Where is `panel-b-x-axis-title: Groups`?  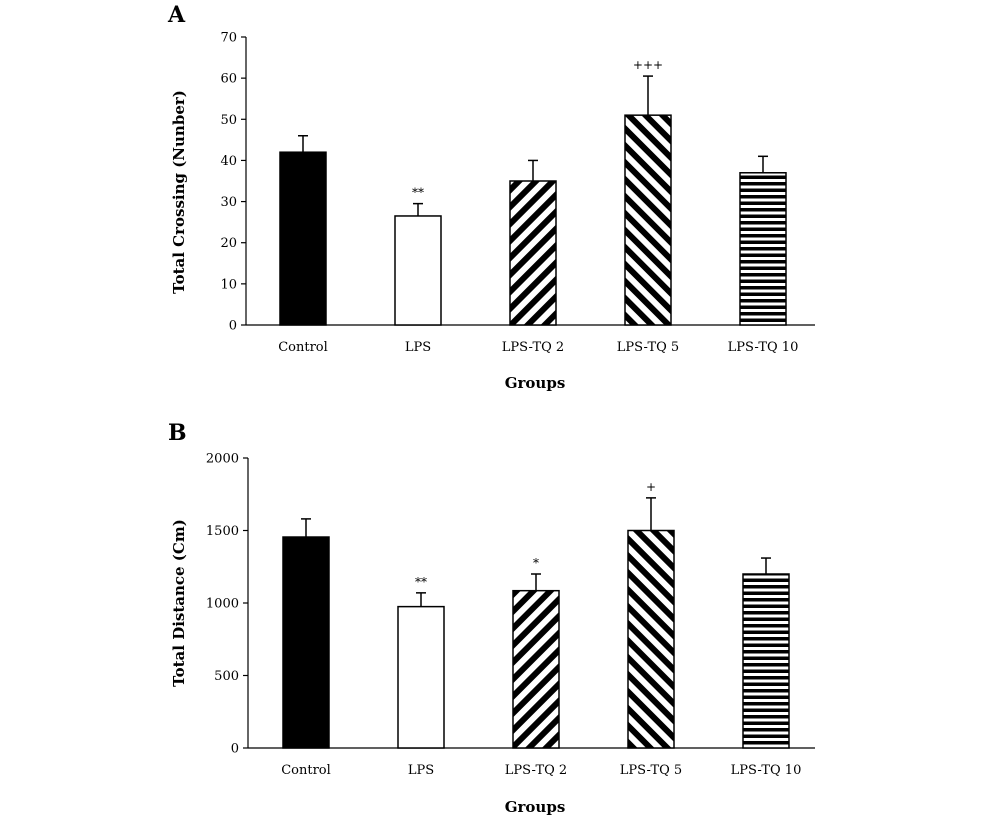 panel-b-x-axis-title: Groups is located at coordinates (535, 807).